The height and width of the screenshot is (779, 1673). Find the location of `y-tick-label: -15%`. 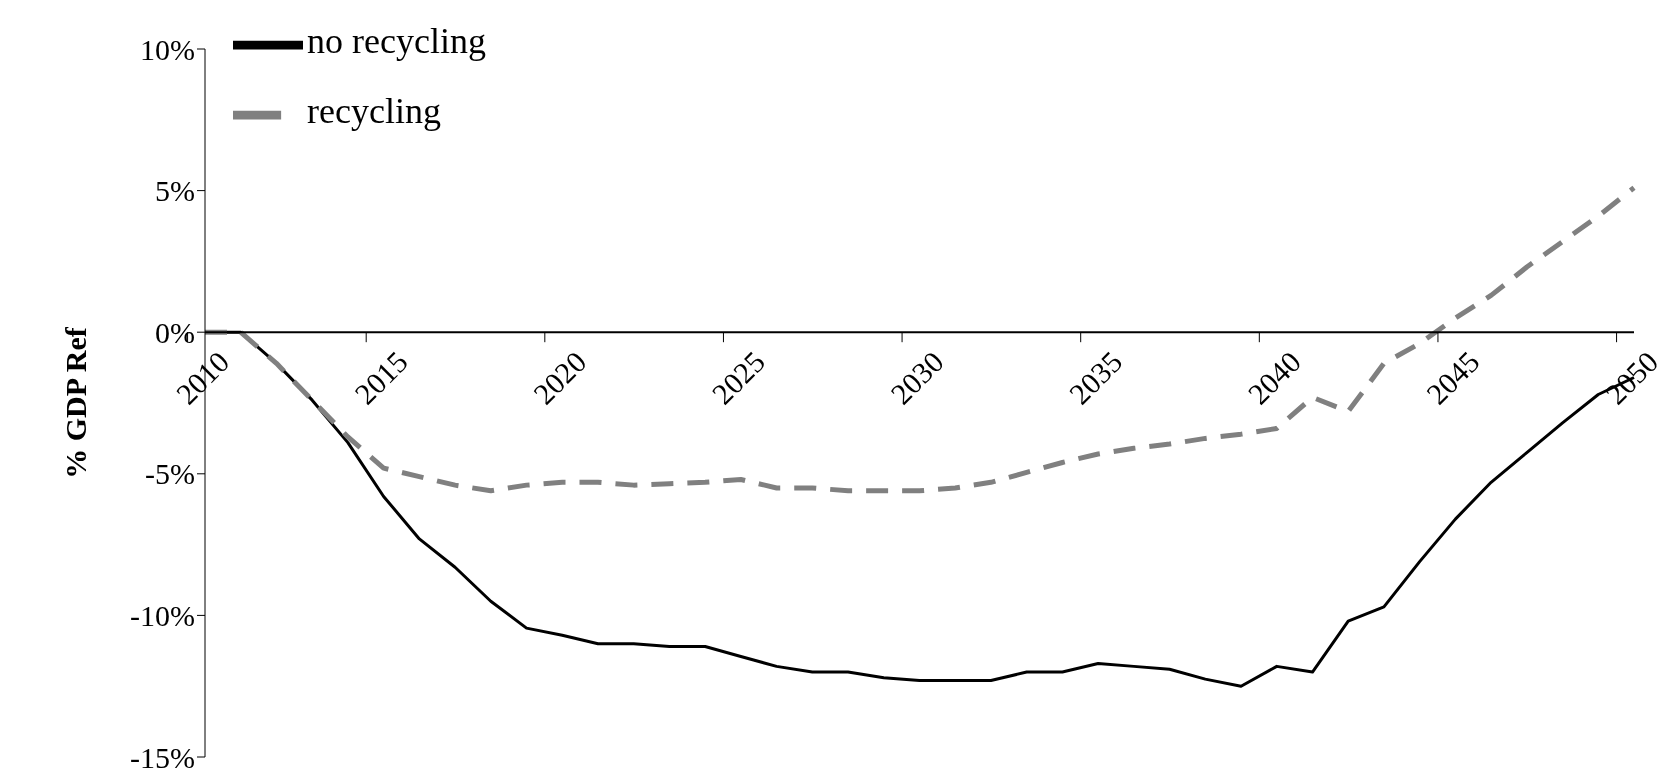

y-tick-label: -15% is located at coordinates (162, 757).